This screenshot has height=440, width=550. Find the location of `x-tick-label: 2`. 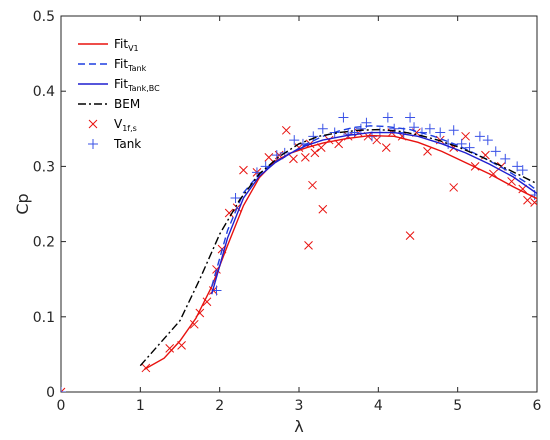

x-tick-label: 2 is located at coordinates (219, 406).